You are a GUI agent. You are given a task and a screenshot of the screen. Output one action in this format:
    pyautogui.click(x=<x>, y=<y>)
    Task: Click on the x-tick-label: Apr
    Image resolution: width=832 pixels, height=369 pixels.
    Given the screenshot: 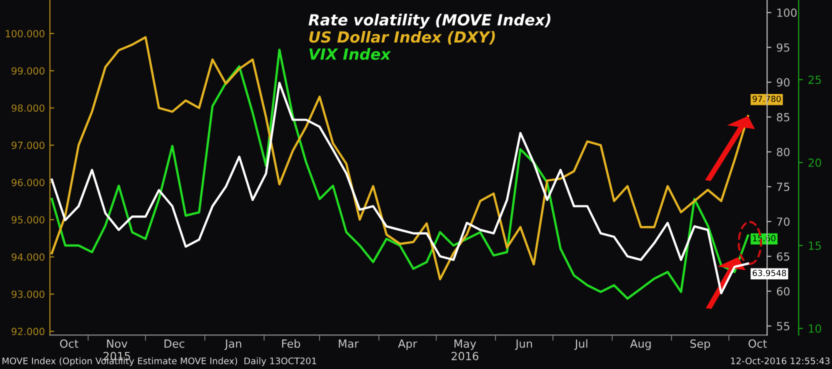 What is the action you would take?
    pyautogui.click(x=408, y=345)
    